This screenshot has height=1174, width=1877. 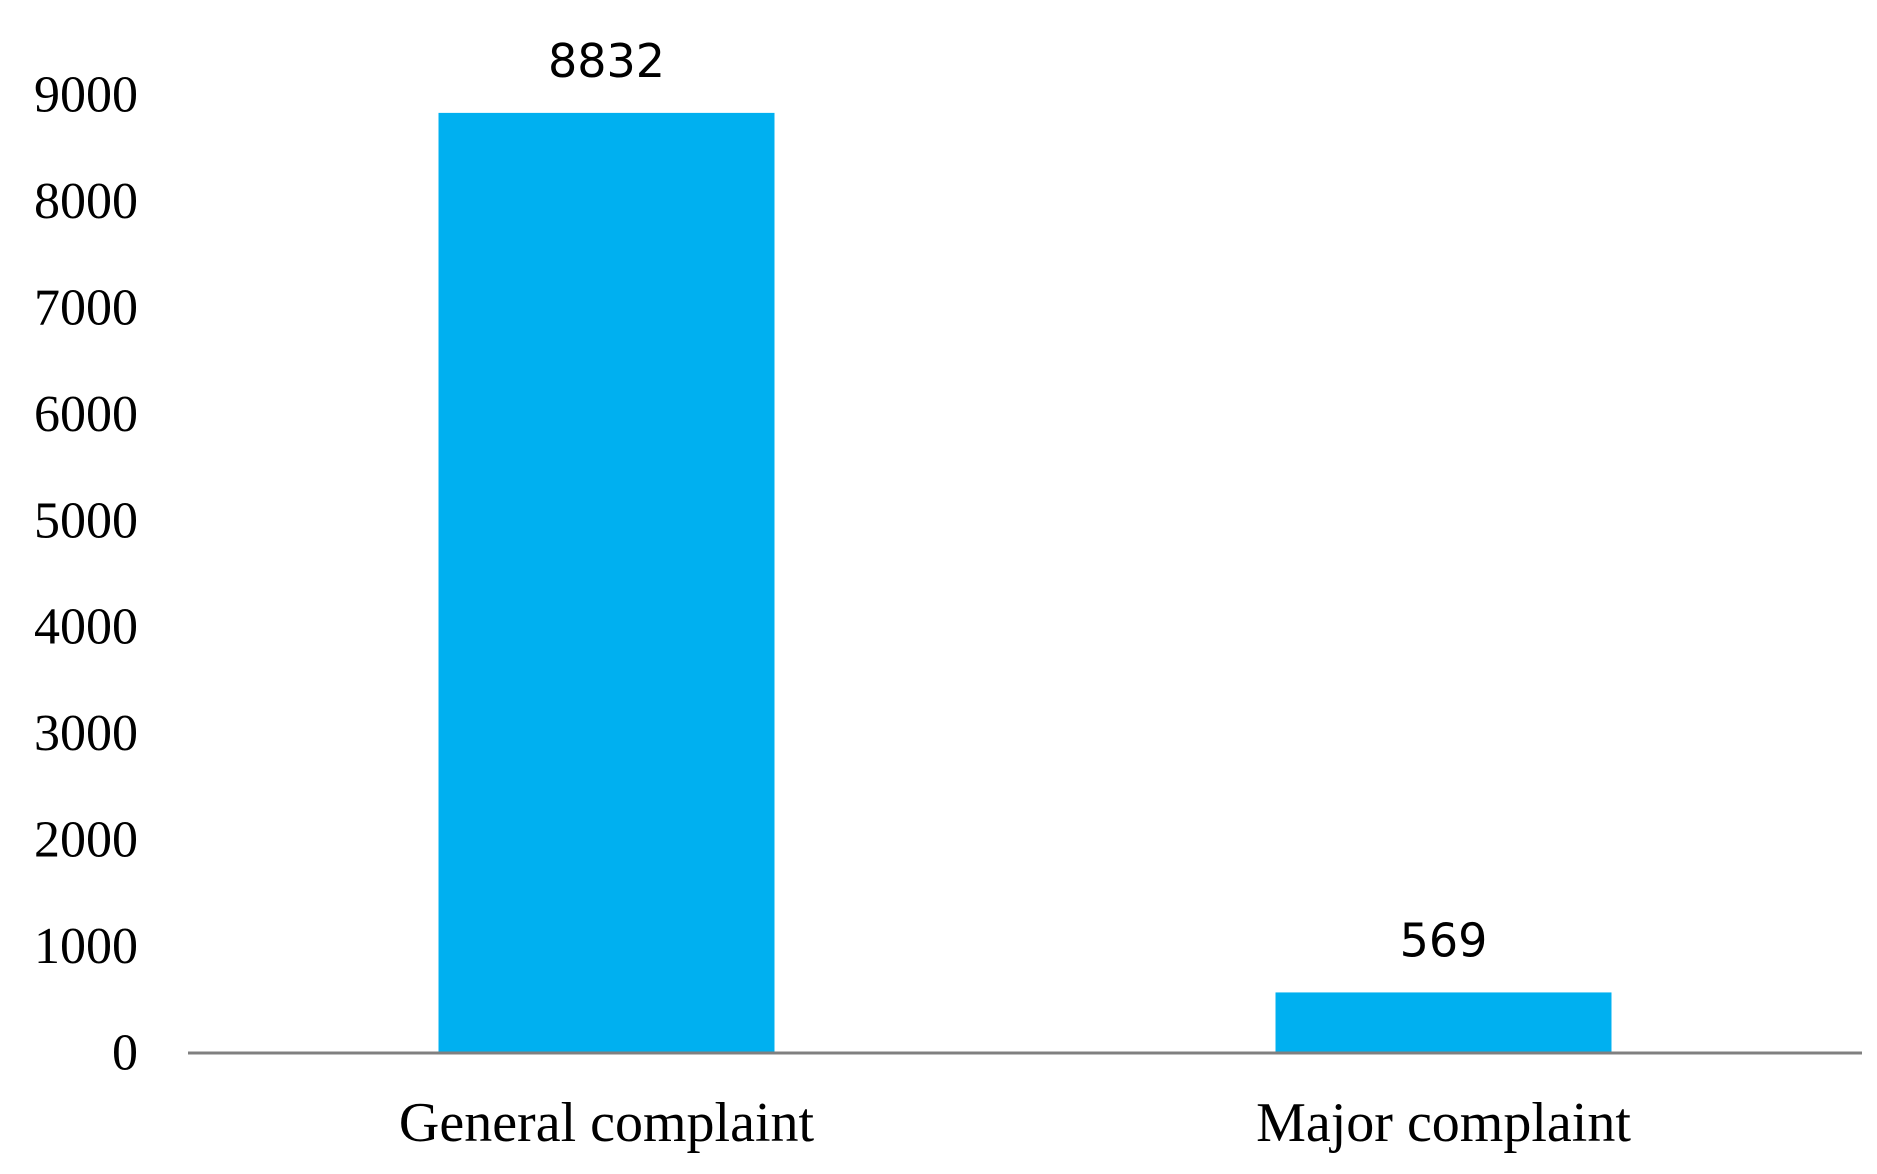 What do you see at coordinates (1444, 940) in the screenshot?
I see `data-label: 569` at bounding box center [1444, 940].